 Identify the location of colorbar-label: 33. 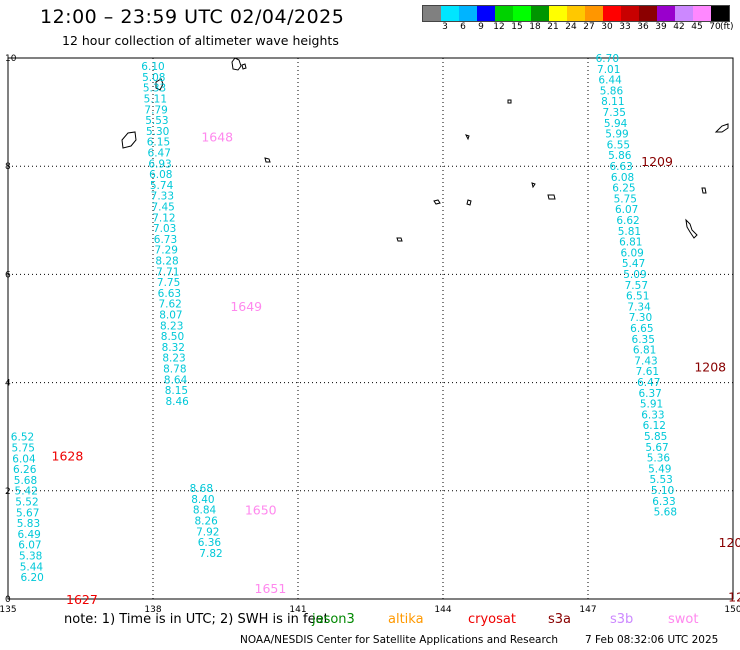
(625, 27).